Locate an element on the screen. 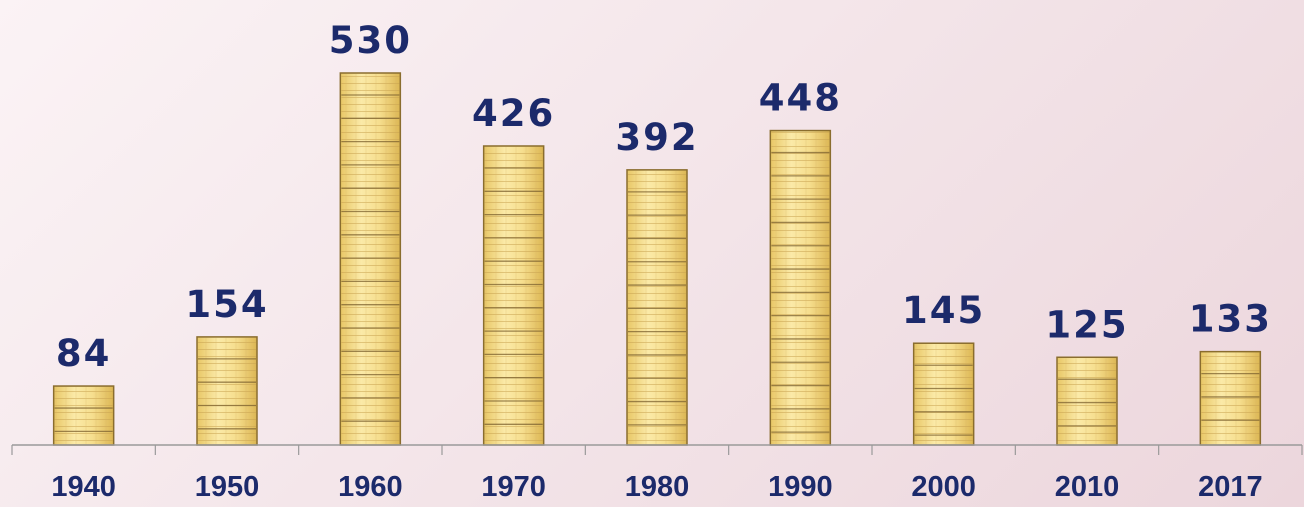 This screenshot has width=1304, height=507. bar-2010 is located at coordinates (1087, 401).